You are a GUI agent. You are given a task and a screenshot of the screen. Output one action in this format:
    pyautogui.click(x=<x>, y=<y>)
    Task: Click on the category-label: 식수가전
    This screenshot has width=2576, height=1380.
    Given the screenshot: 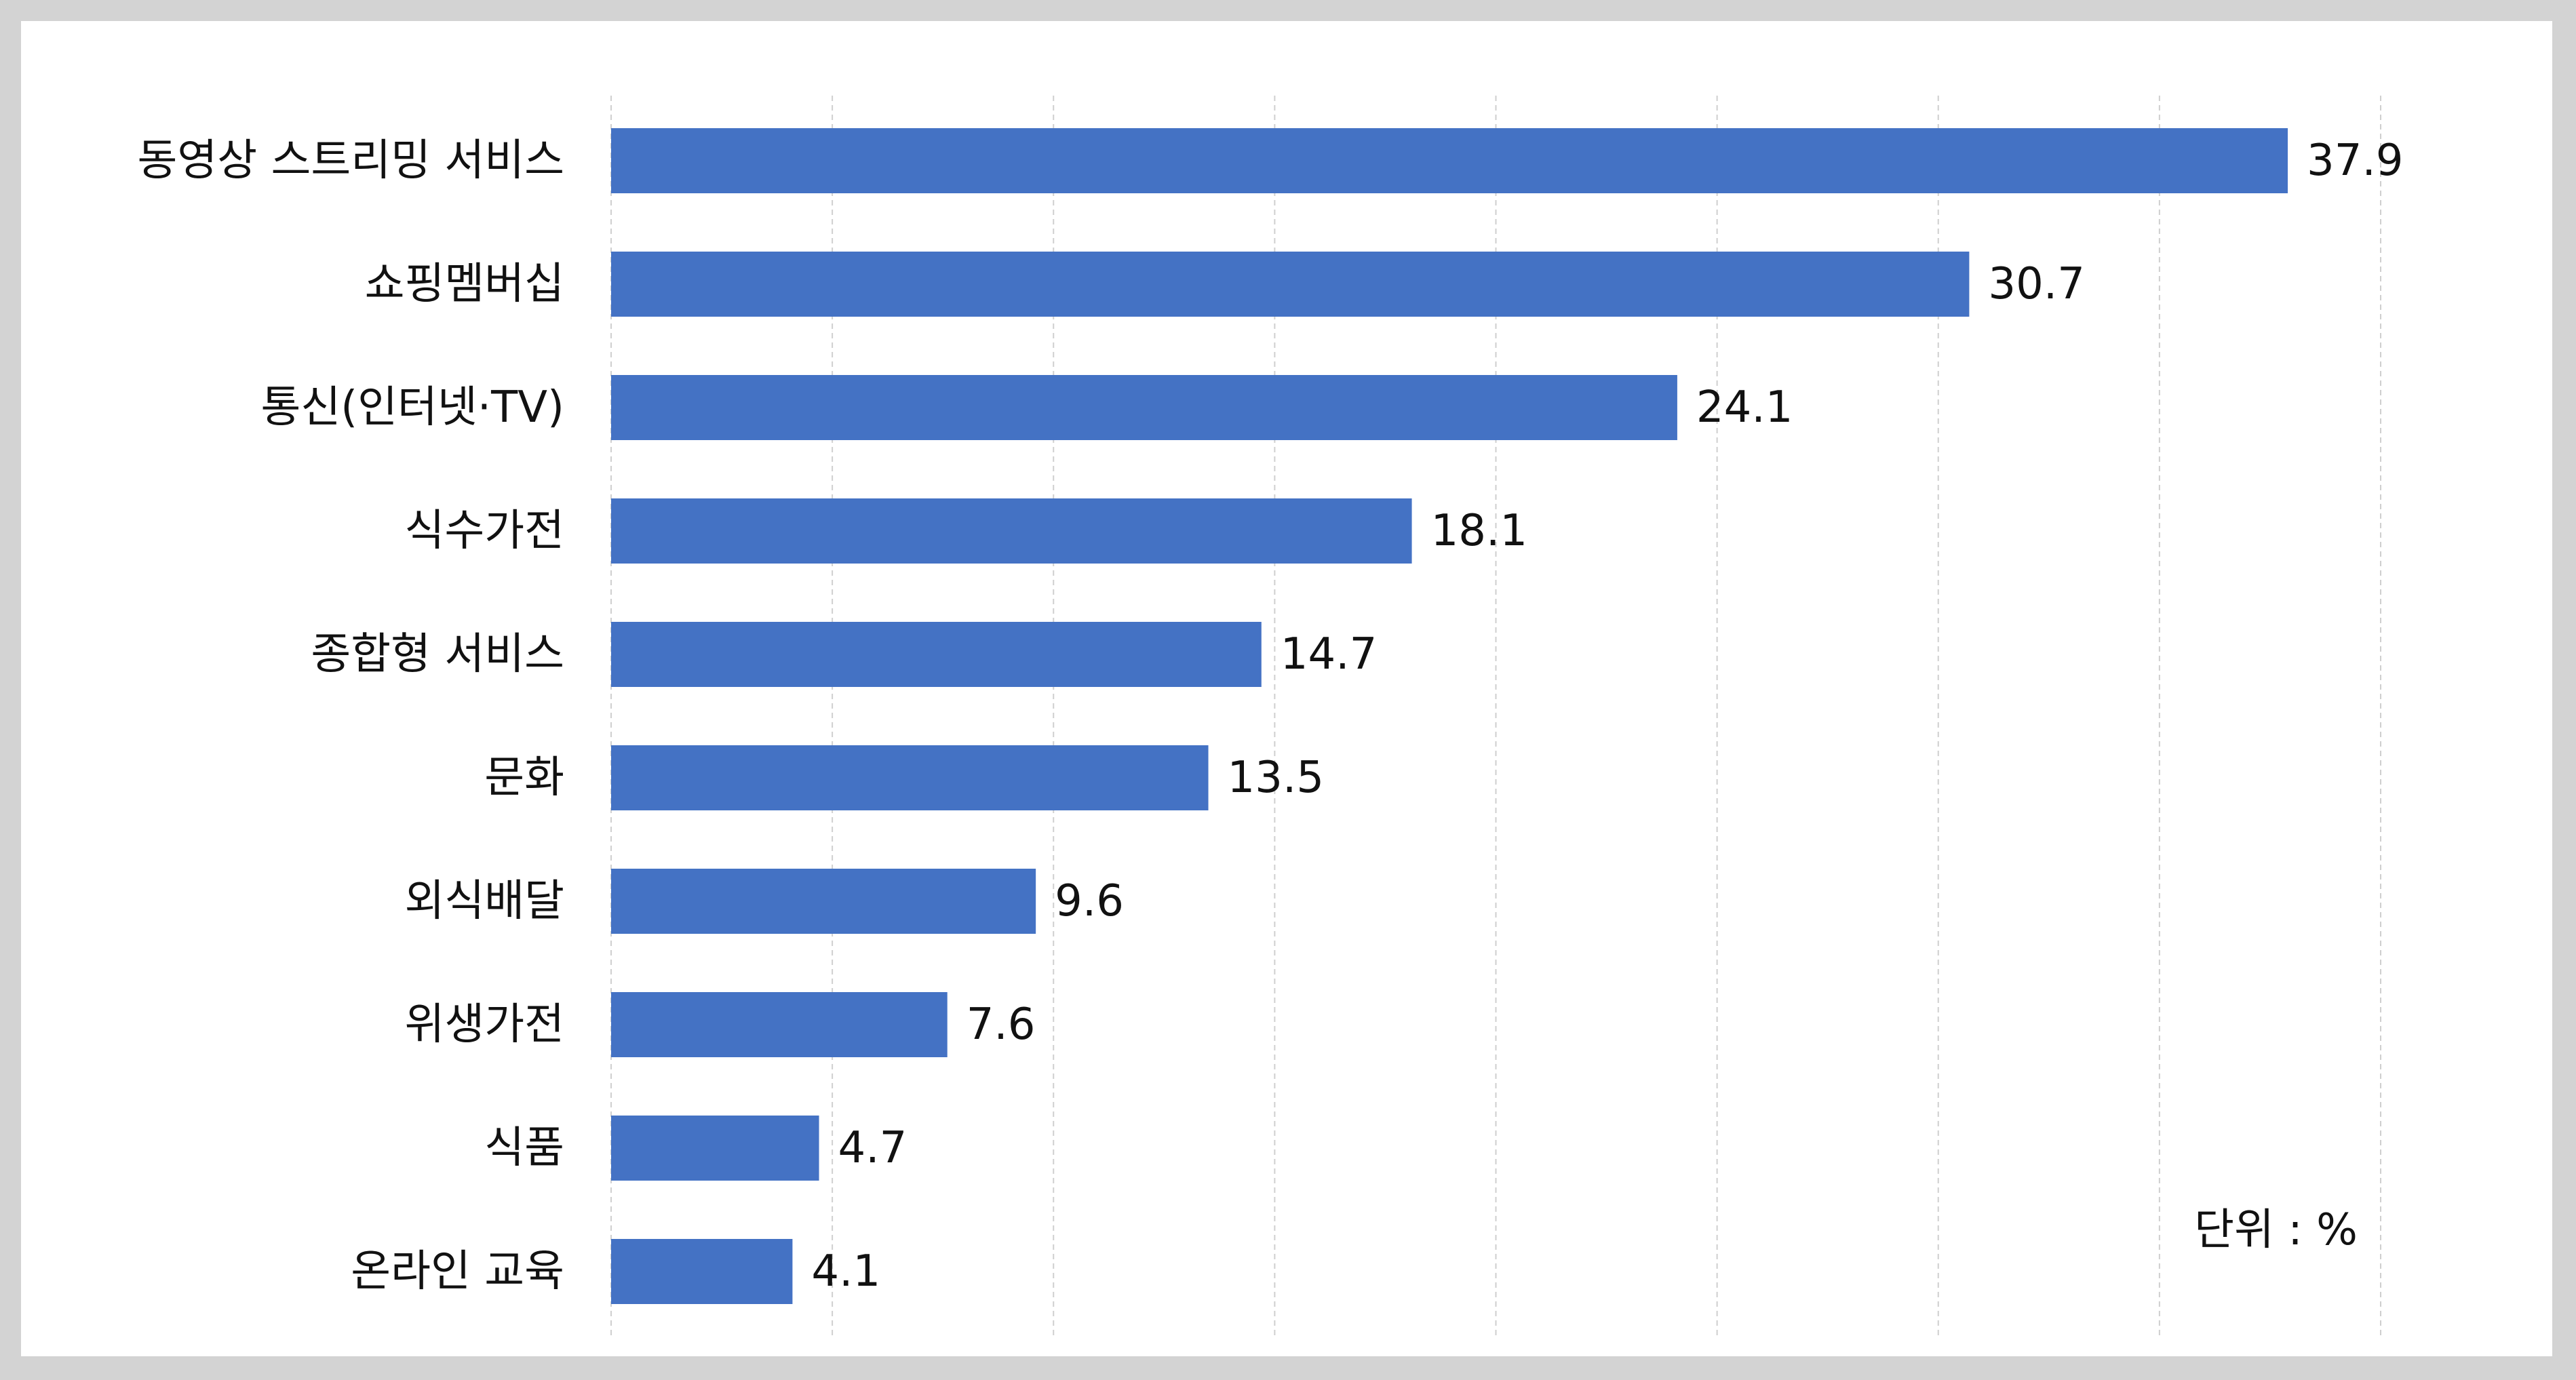 What is the action you would take?
    pyautogui.click(x=484, y=531)
    